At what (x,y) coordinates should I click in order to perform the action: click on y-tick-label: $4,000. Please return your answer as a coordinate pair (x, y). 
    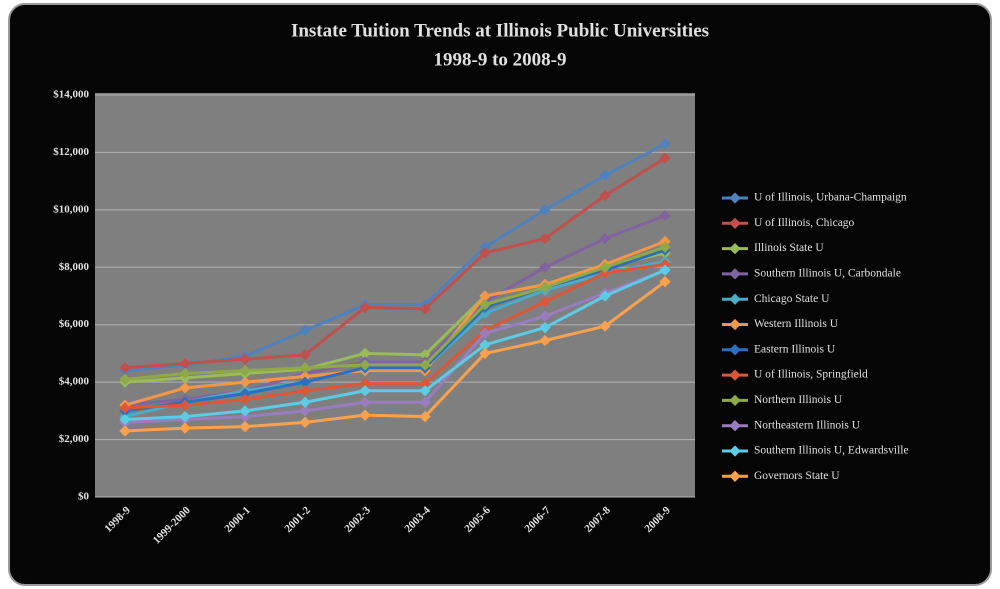
    Looking at the image, I should click on (74, 382).